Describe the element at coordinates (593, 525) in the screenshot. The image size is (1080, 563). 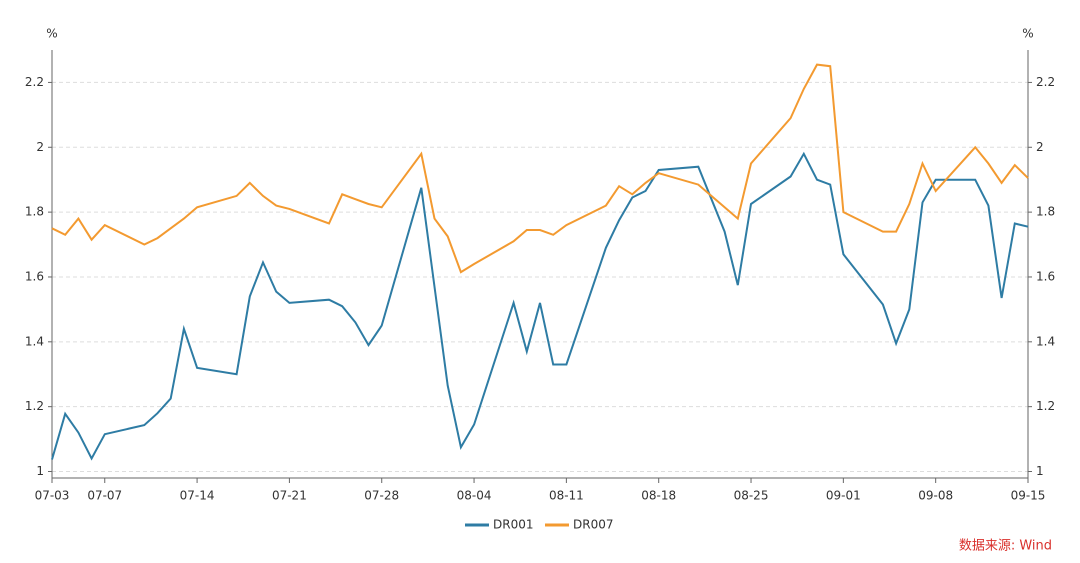
I see `legend-label: DR007` at that location.